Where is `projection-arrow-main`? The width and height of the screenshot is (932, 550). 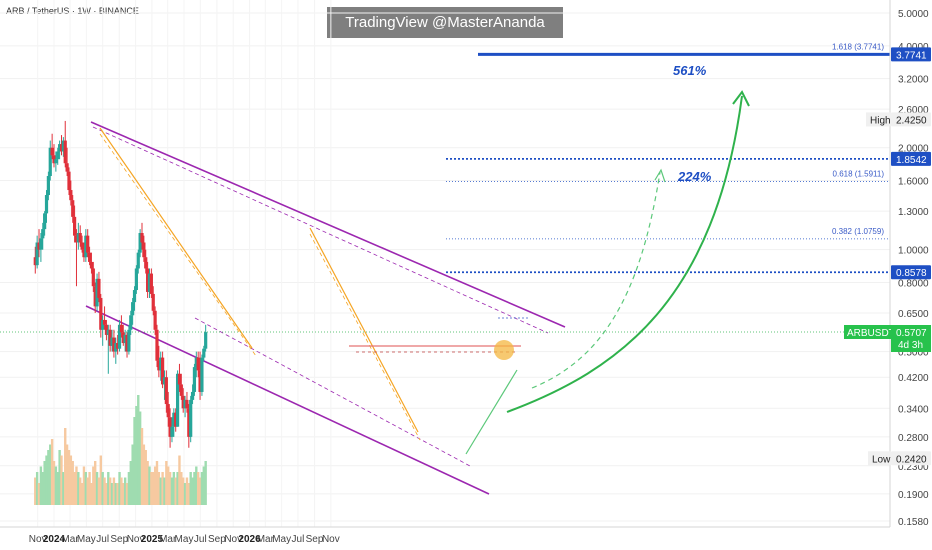 projection-arrow-main is located at coordinates (624, 254).